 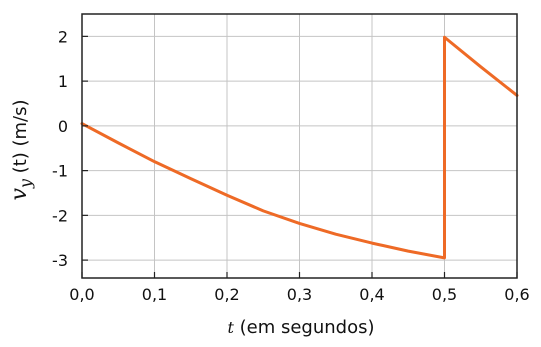 I want to click on x-axis-label: t (em segundos), so click(x=300, y=327).